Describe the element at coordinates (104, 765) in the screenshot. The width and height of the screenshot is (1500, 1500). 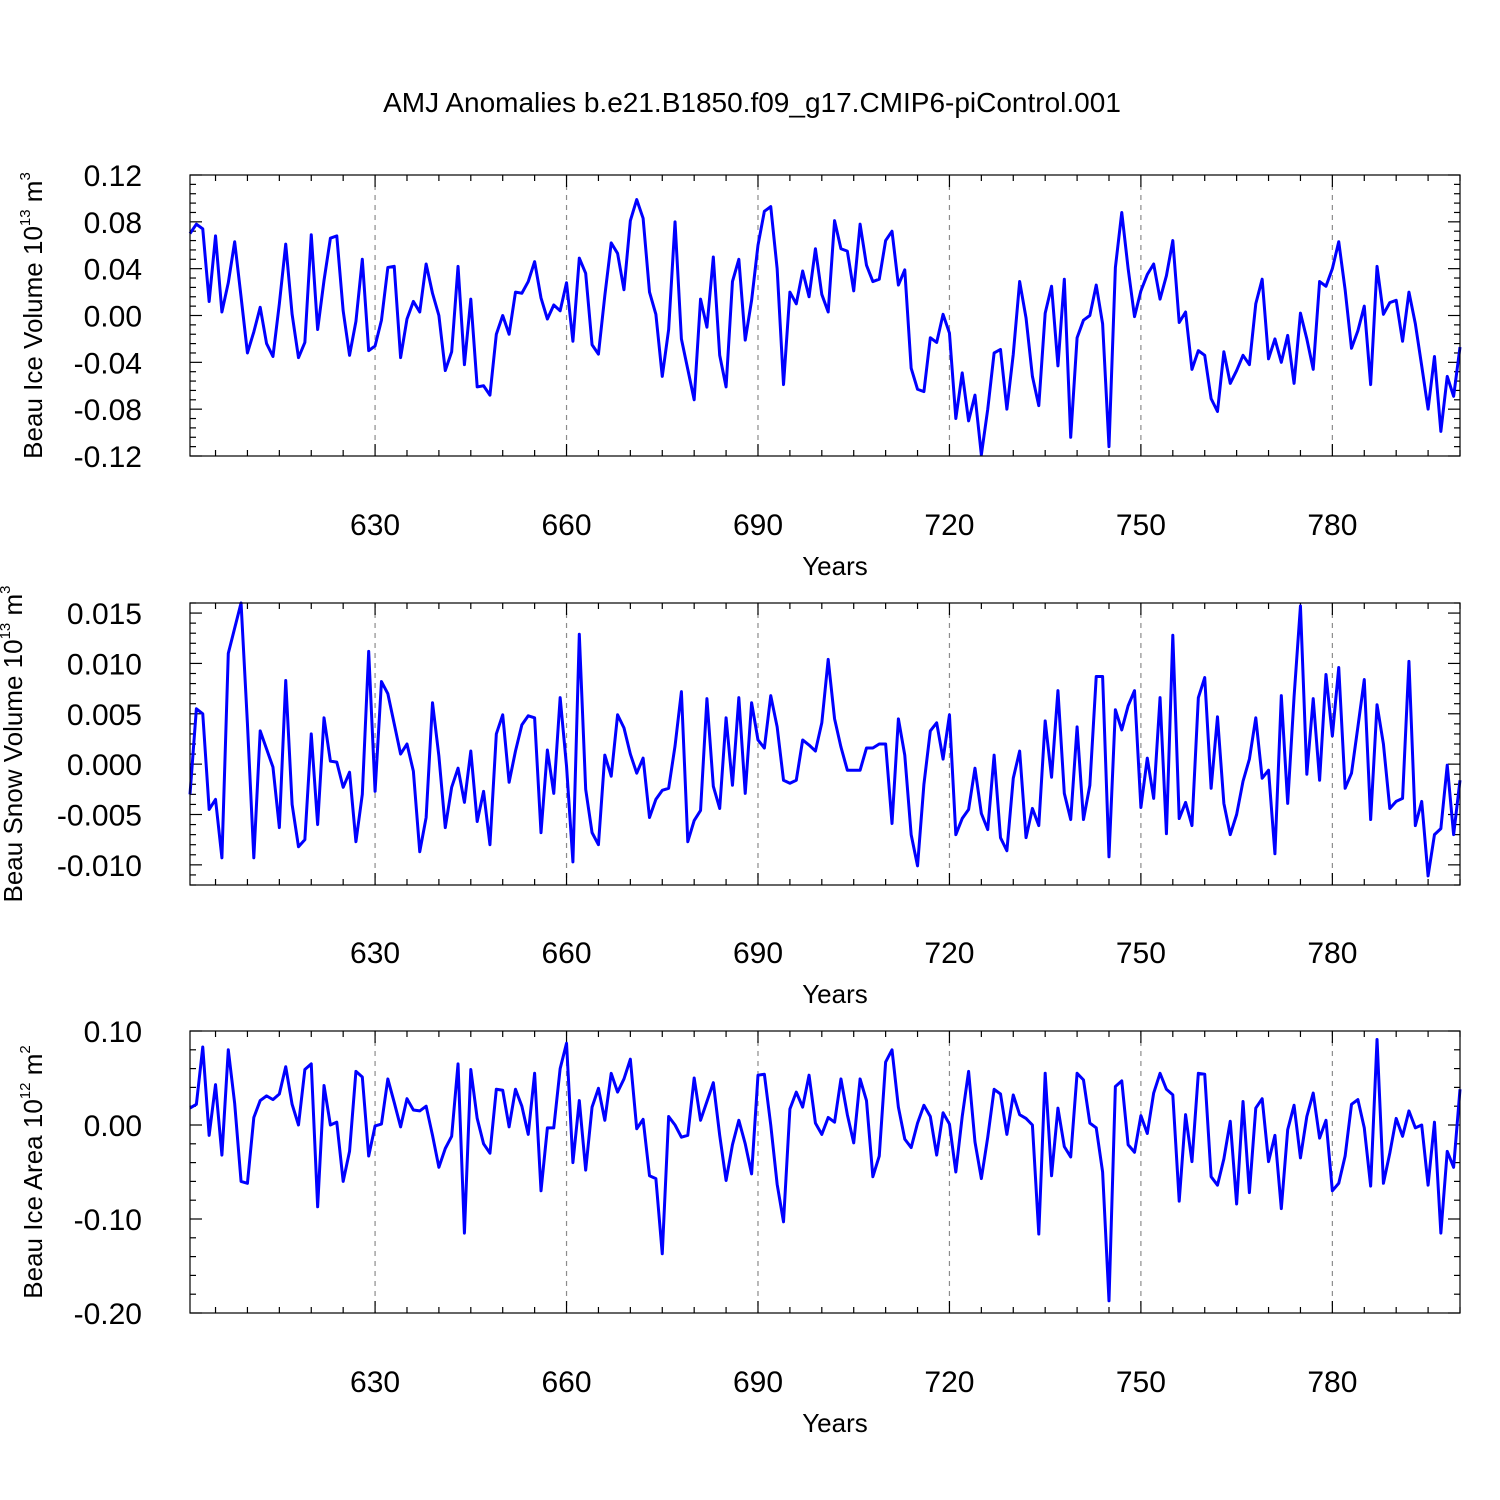
I see `y-tick-label: 0.000` at that location.